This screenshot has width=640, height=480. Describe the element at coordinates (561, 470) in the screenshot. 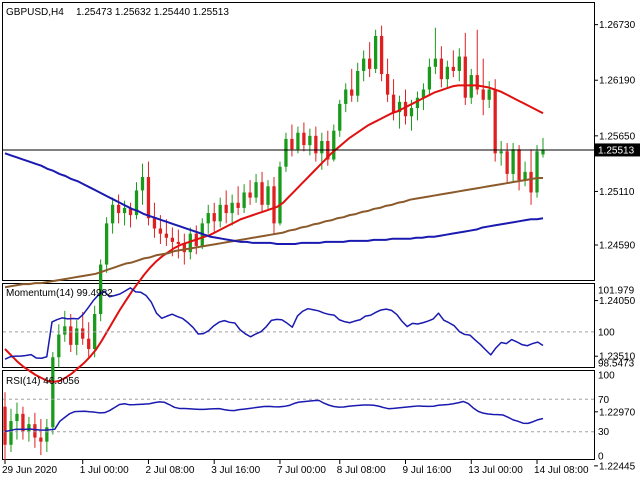

I see `time-tick-label: 14 Jul 08:00` at that location.